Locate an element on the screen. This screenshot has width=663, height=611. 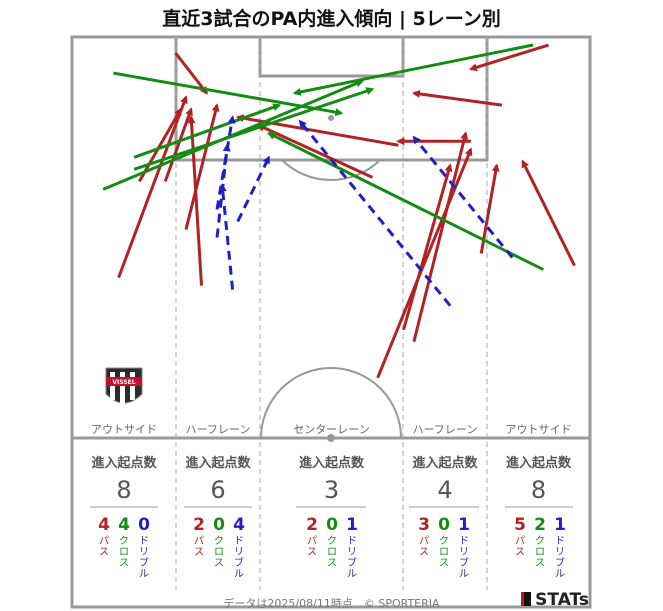
stats-mark-icon is located at coordinates (526, 599).